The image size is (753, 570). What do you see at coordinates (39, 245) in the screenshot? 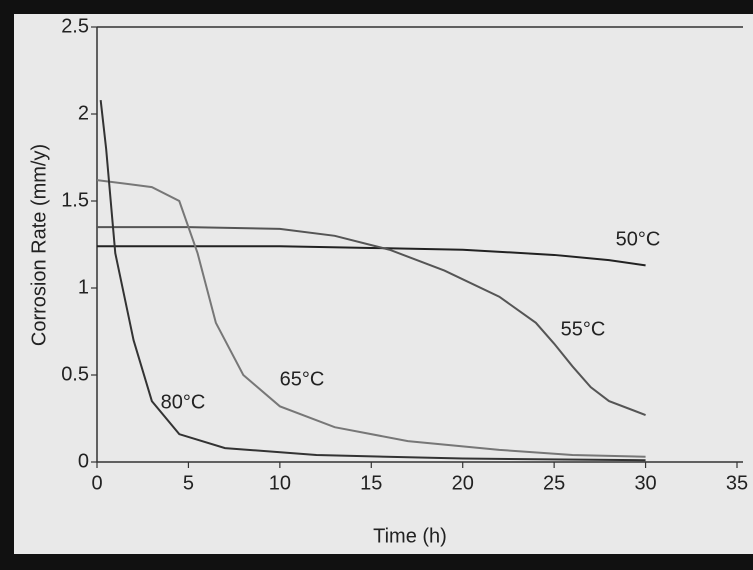
I see `y-axis-label: Corrosion Rate (mm/y)` at bounding box center [39, 245].